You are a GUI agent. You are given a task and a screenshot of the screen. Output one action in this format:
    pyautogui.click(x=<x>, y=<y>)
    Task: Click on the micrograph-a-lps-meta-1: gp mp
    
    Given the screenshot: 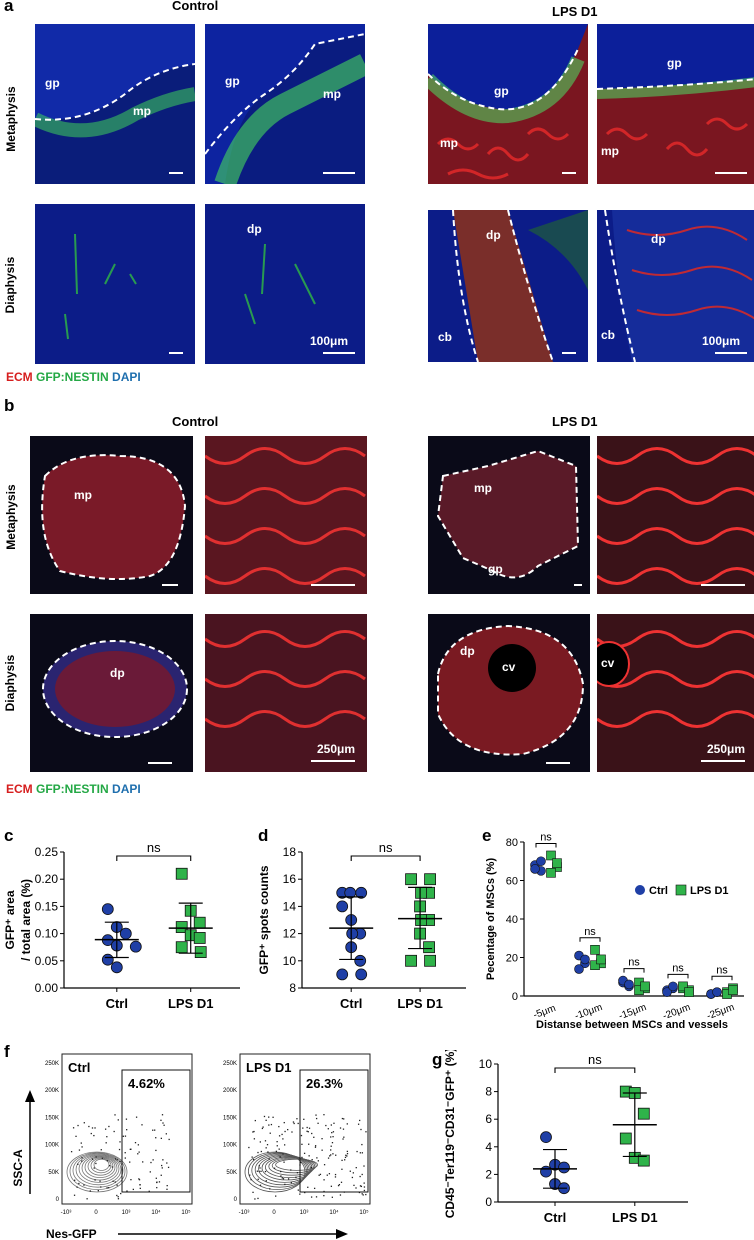 What is the action you would take?
    pyautogui.click(x=508, y=104)
    